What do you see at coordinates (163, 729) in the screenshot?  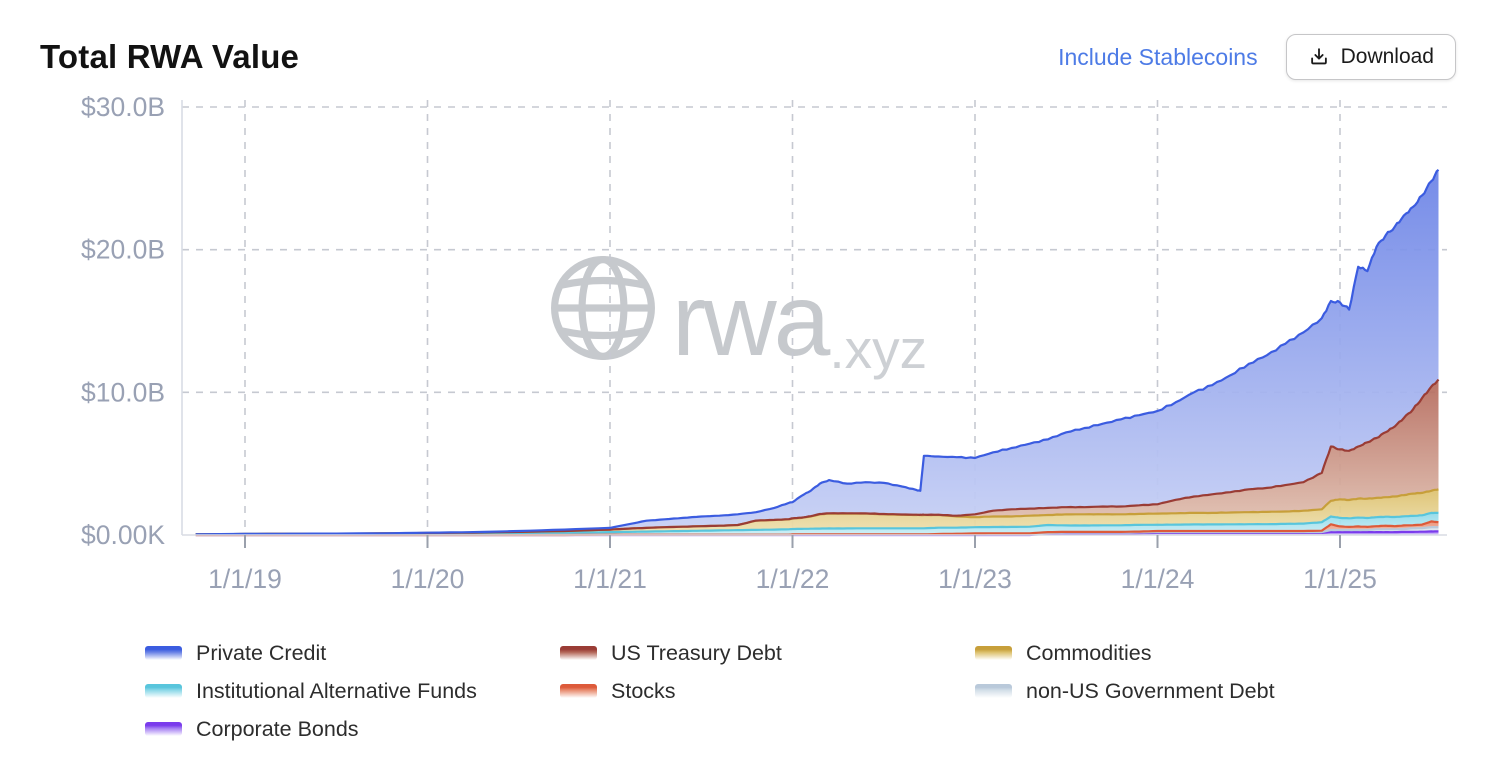 I see `legend-swatch-corporate_bonds` at bounding box center [163, 729].